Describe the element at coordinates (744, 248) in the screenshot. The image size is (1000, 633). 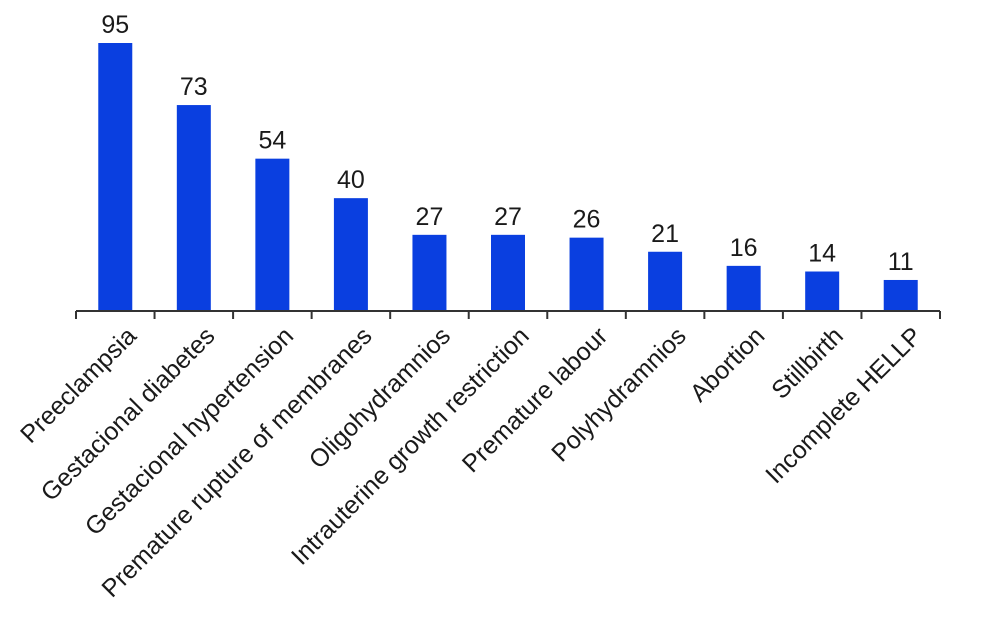
I see `bar-value-label: 16` at that location.